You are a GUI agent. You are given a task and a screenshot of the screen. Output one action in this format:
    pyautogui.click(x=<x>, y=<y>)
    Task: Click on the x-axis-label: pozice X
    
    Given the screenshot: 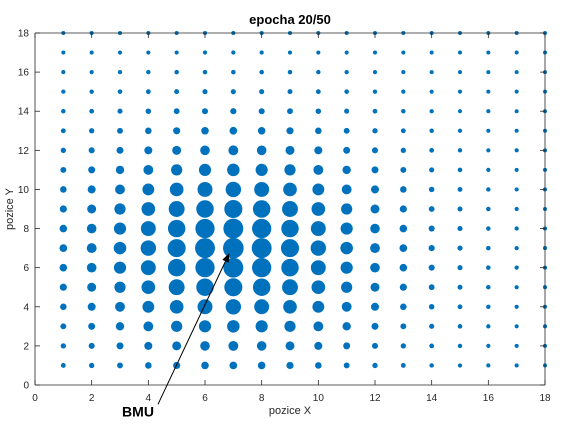 What is the action you would take?
    pyautogui.click(x=290, y=411)
    